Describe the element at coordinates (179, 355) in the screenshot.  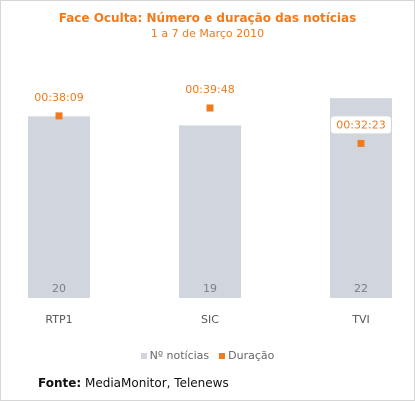
I see `legend-label-noticias: Nº notícias` at that location.